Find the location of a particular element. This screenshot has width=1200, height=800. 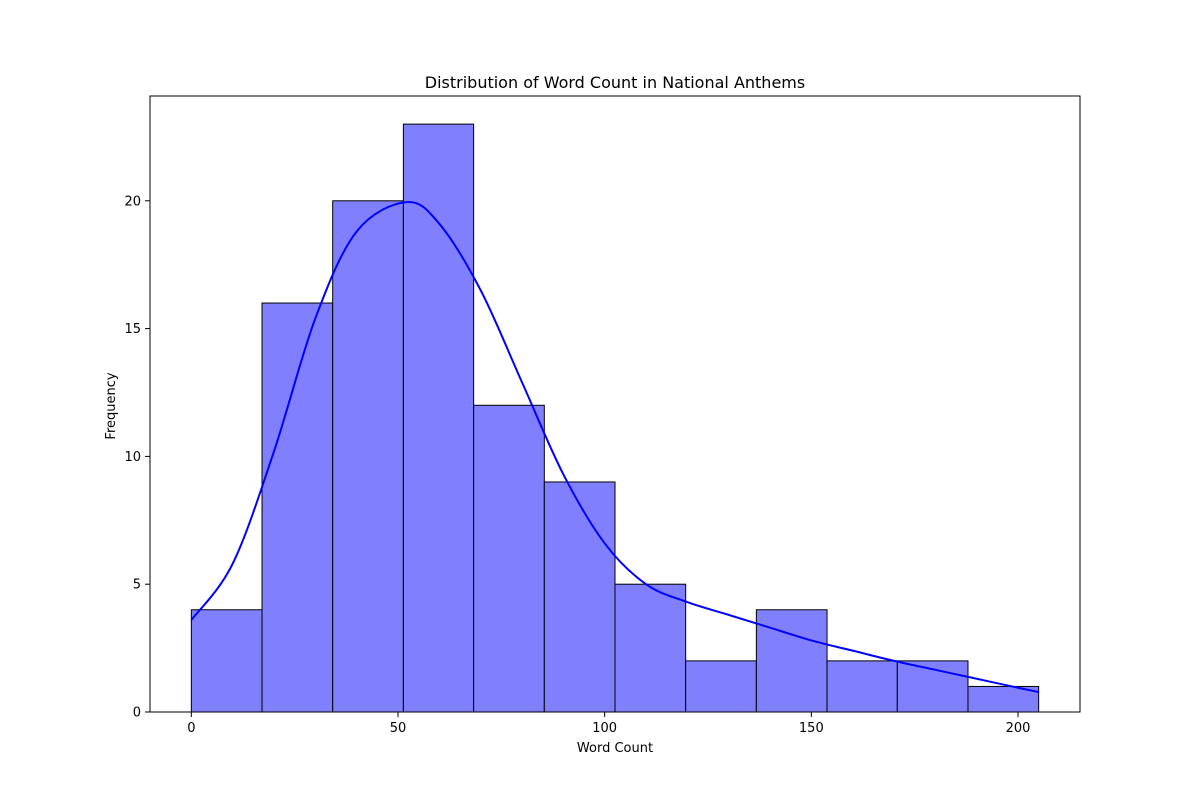

x-axis-ticks: 0 50 100 150 200 is located at coordinates (608, 724).